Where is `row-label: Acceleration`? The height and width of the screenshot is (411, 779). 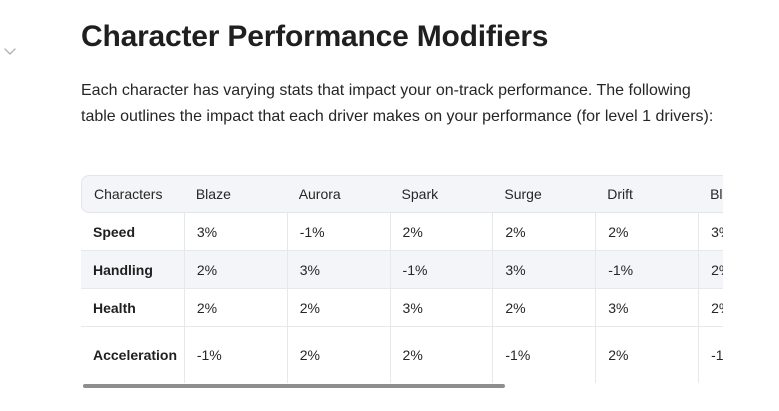 row-label: Acceleration is located at coordinates (135, 354).